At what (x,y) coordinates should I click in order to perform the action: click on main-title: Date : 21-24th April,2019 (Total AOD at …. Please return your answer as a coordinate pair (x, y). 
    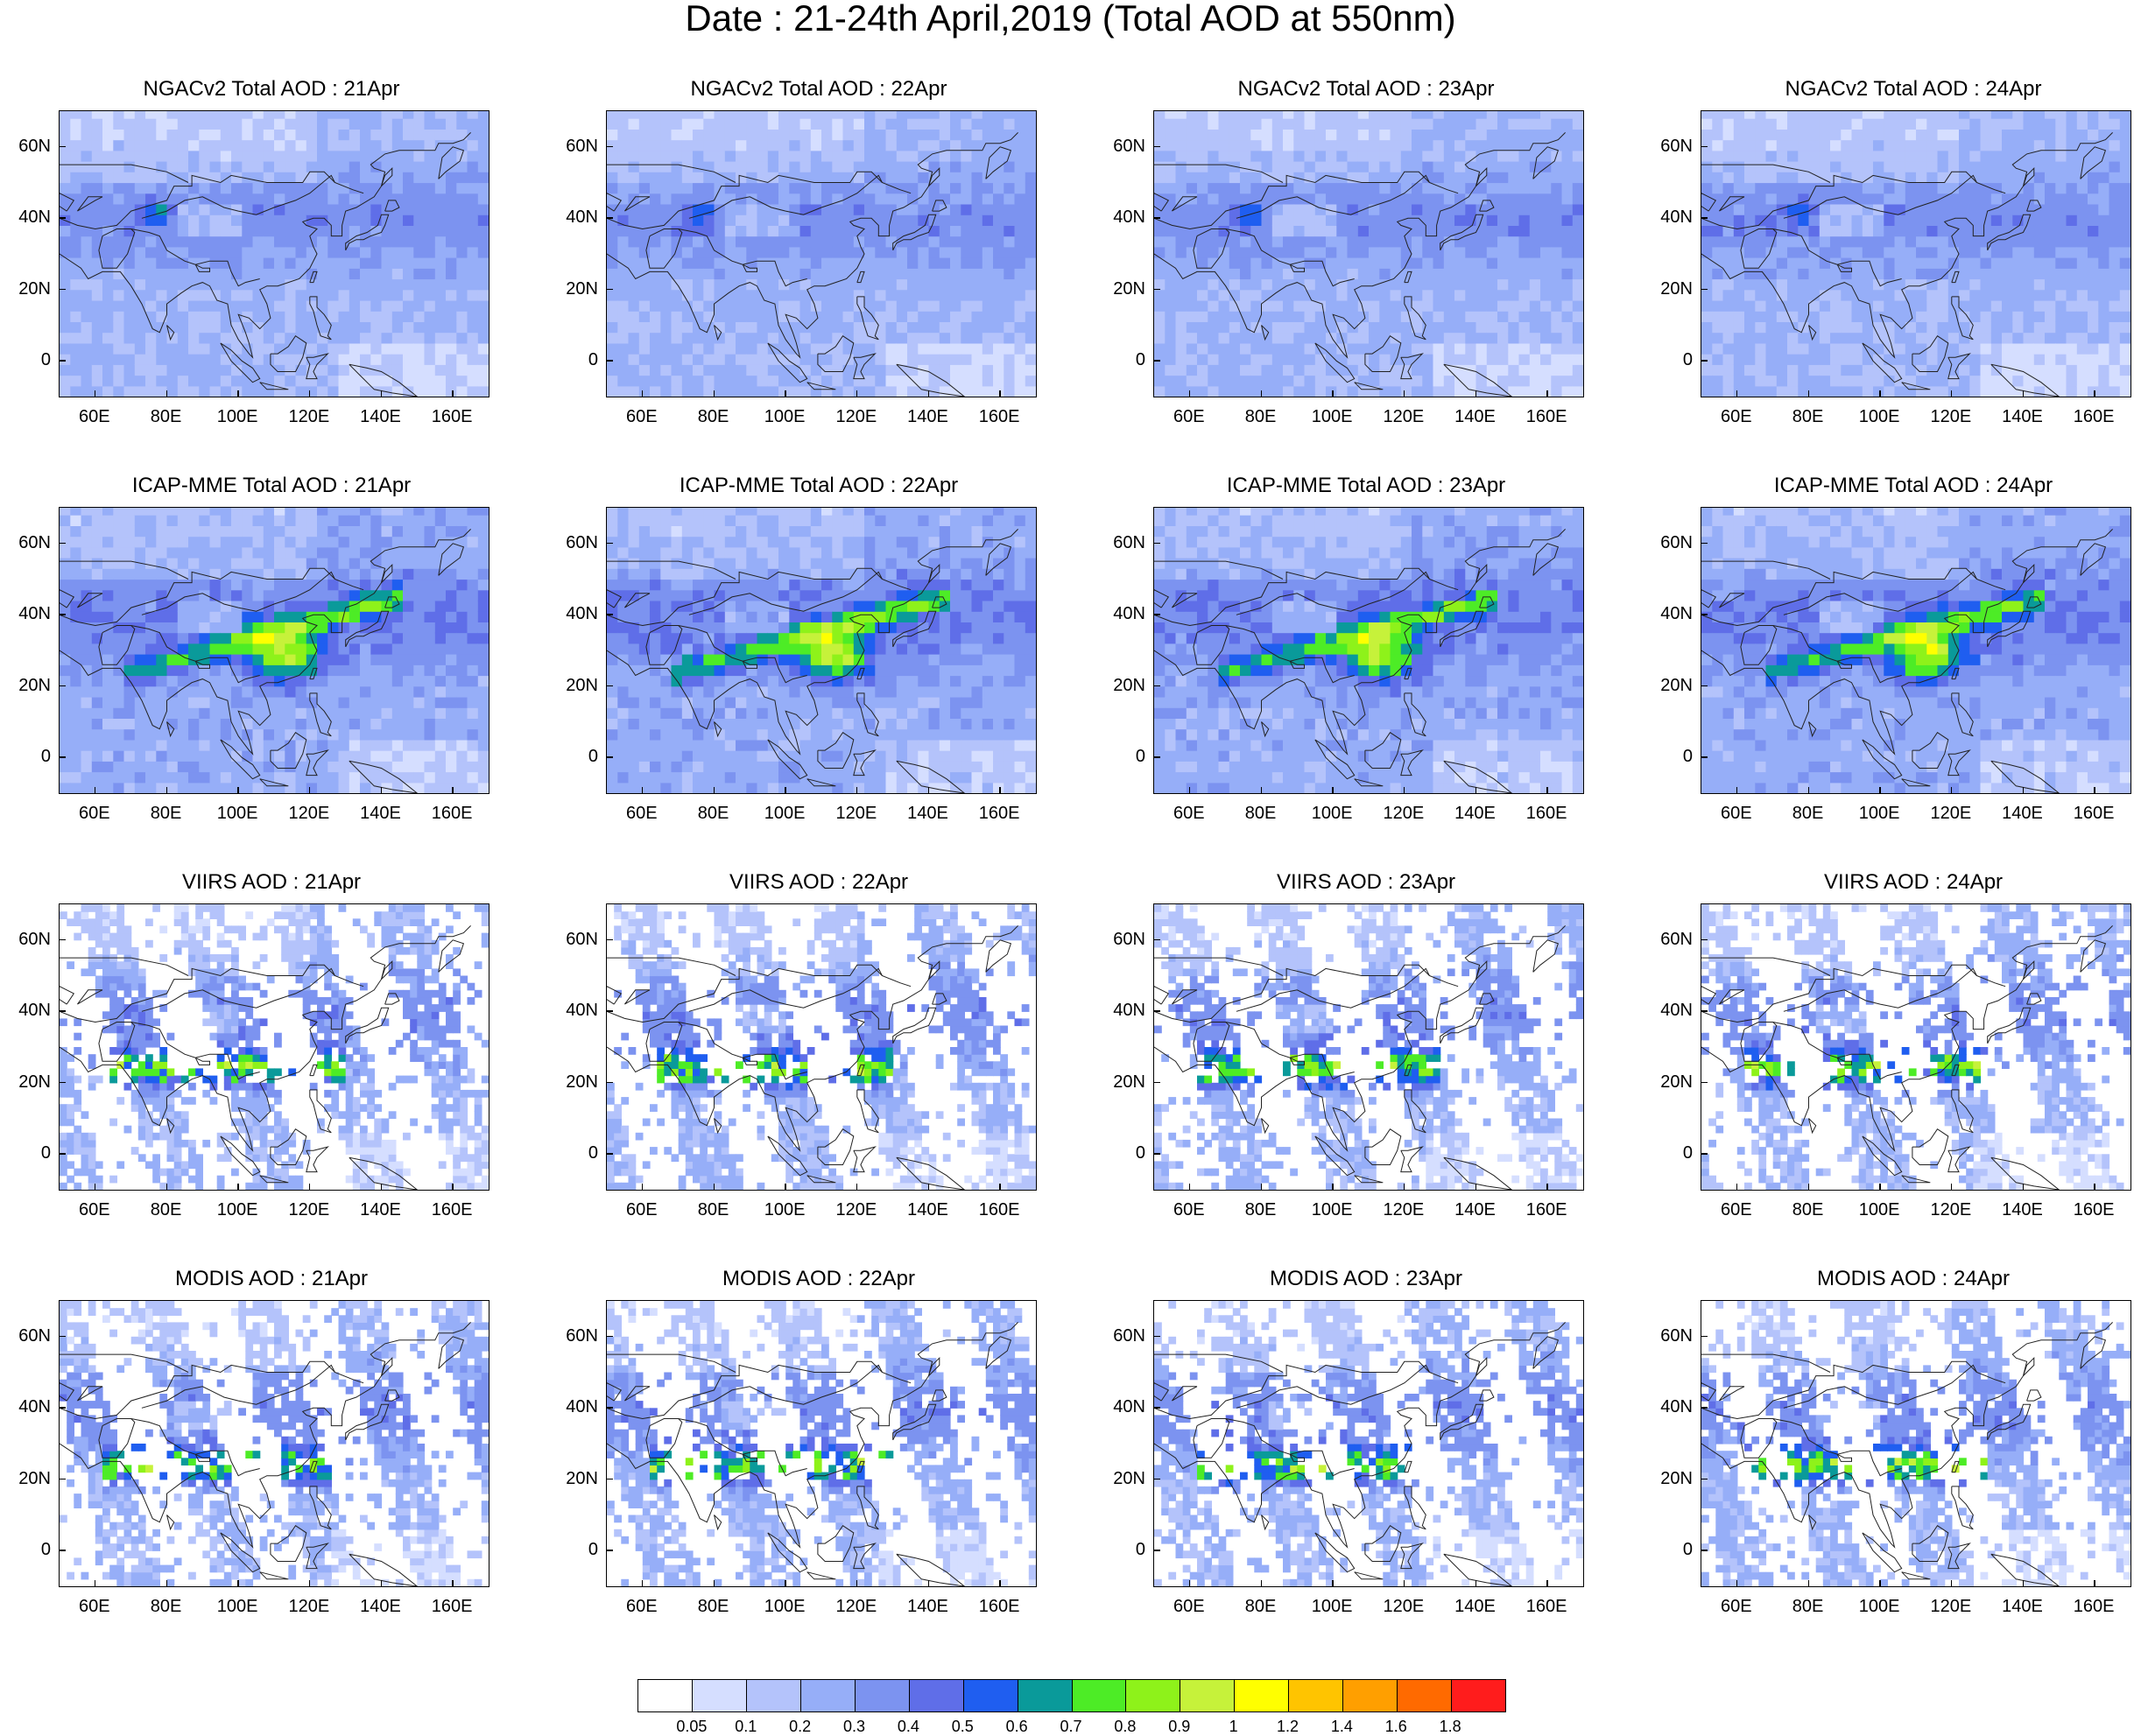
    Looking at the image, I should click on (1070, 18).